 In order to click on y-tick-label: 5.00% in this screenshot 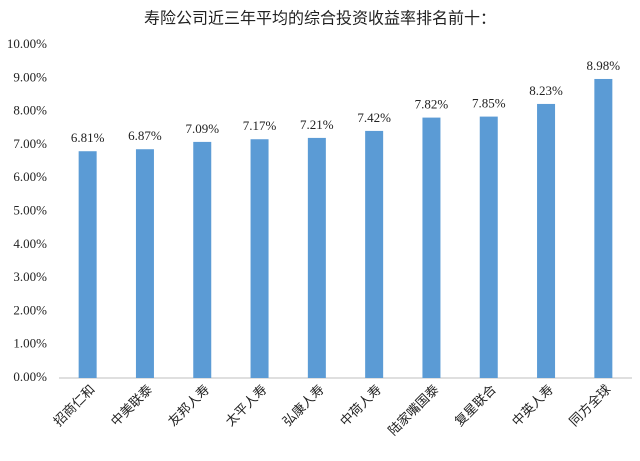, I will do `click(30, 209)`.